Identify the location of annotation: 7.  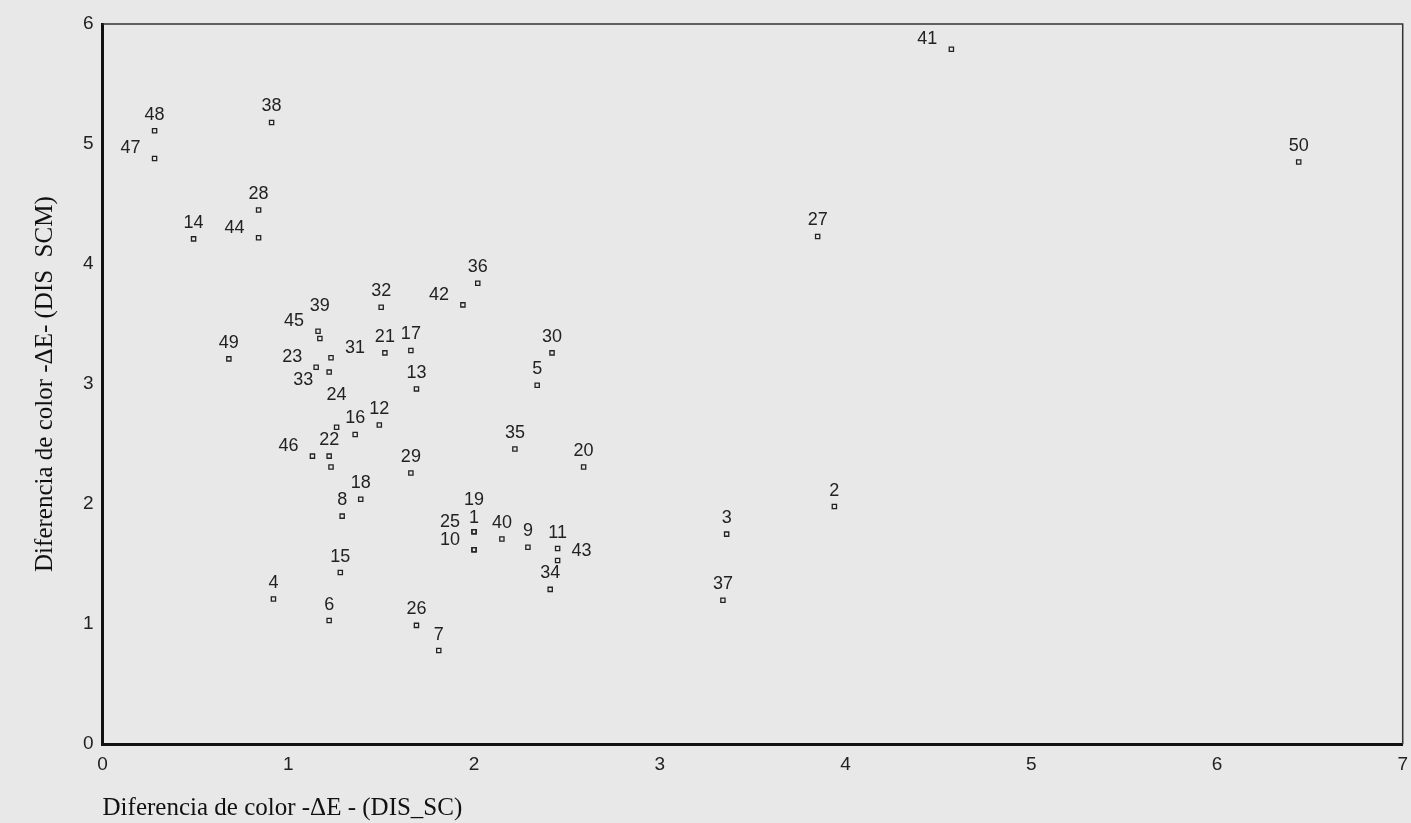
(438, 633).